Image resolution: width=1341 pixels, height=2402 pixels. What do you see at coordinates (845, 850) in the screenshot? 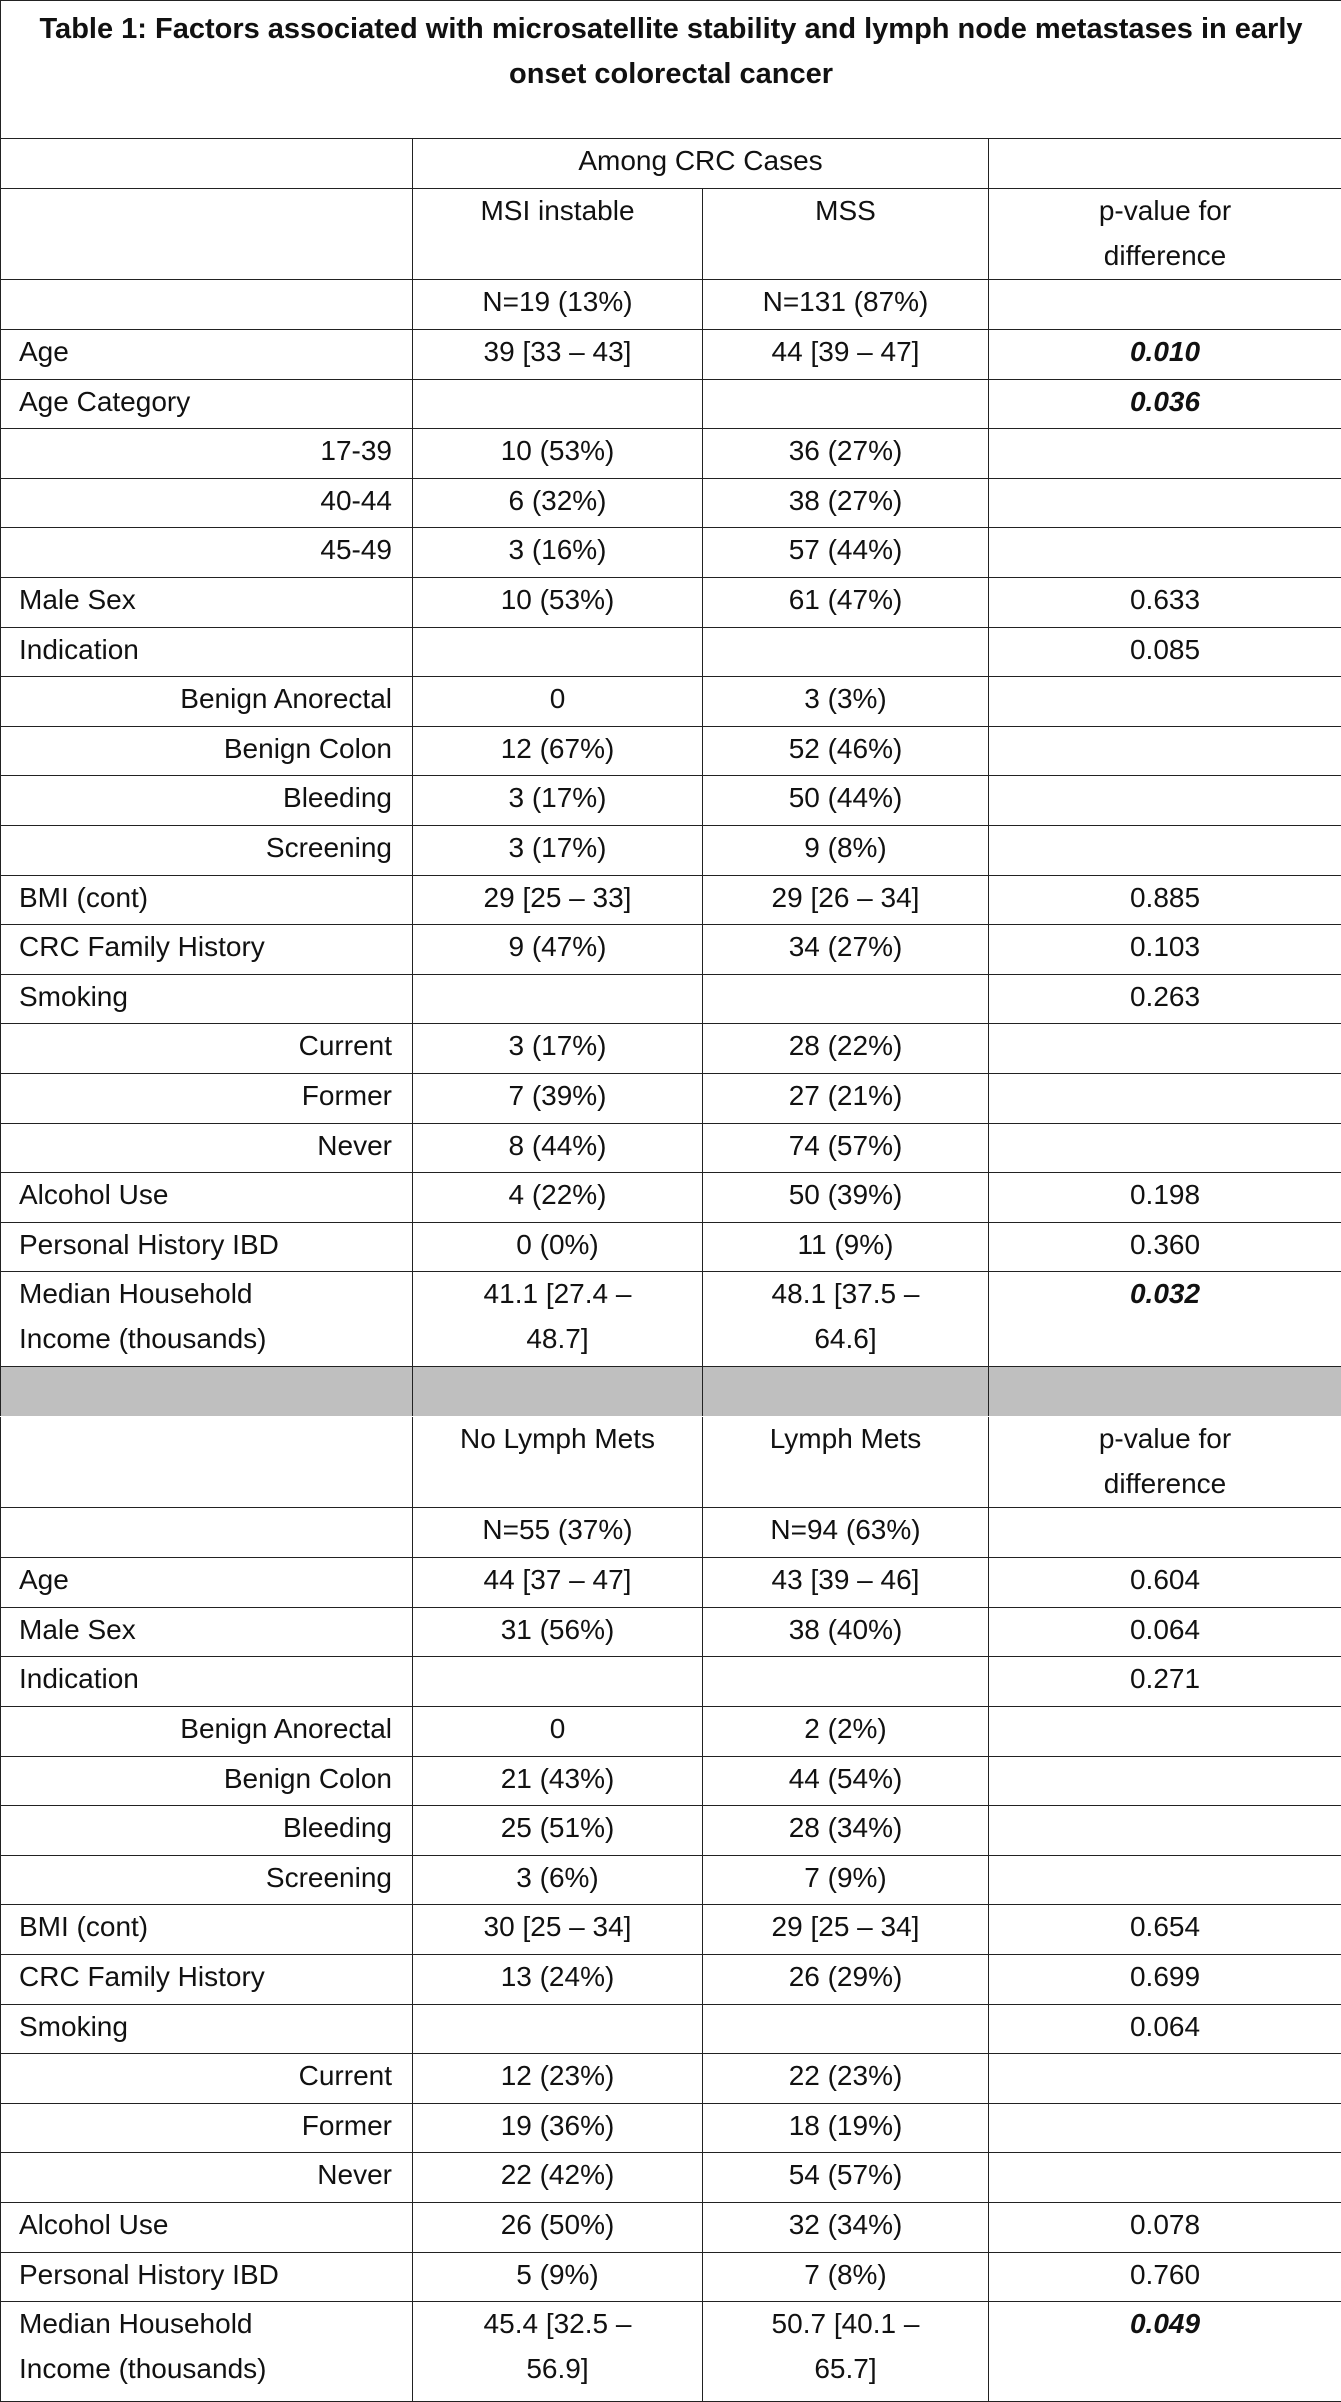
I see `value-cell: 9 (8%)` at bounding box center [845, 850].